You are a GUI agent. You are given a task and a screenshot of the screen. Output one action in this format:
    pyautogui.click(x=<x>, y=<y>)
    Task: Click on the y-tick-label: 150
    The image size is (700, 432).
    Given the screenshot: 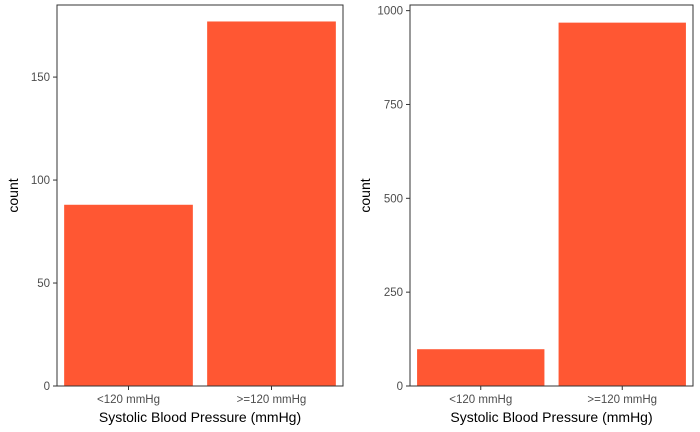 What is the action you would take?
    pyautogui.click(x=40, y=78)
    